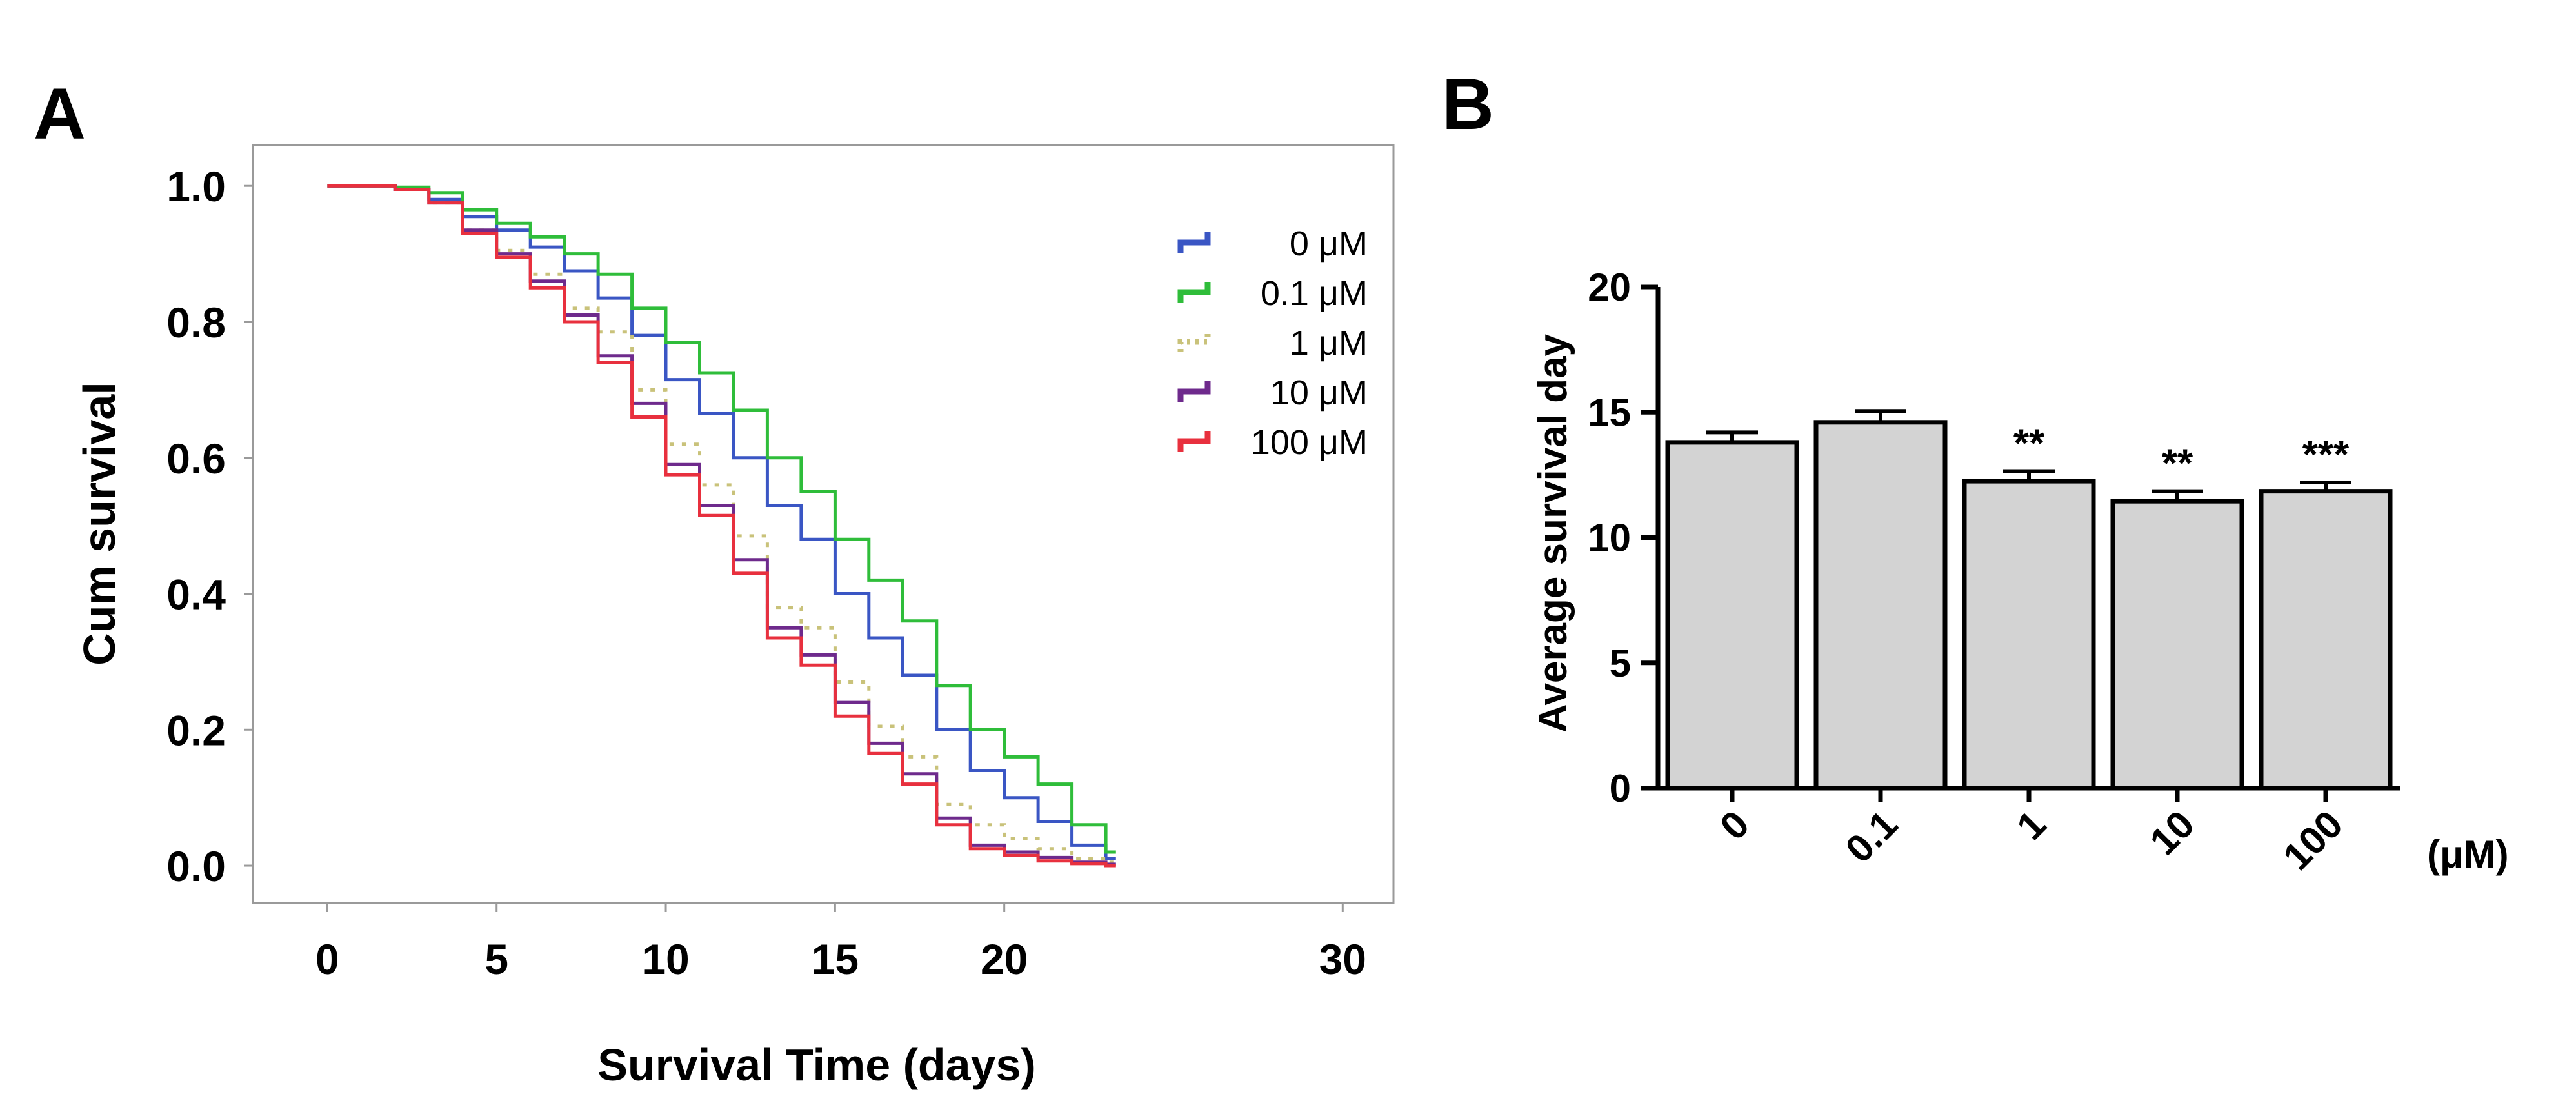  Describe the element at coordinates (1272, 343) in the screenshot. I see `survival-legend: 0 μM 0.1 μM 1 μM 10 μM 100 μM` at that location.